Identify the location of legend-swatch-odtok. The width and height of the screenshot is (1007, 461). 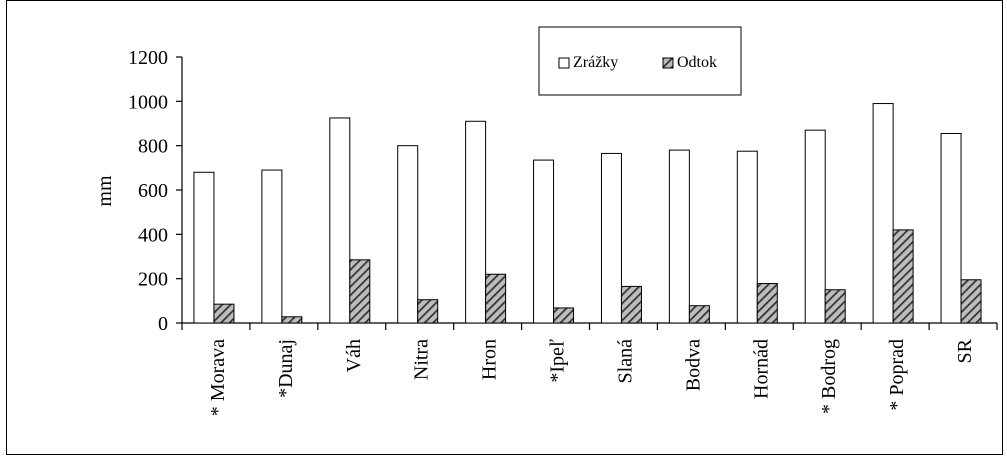
(668, 63).